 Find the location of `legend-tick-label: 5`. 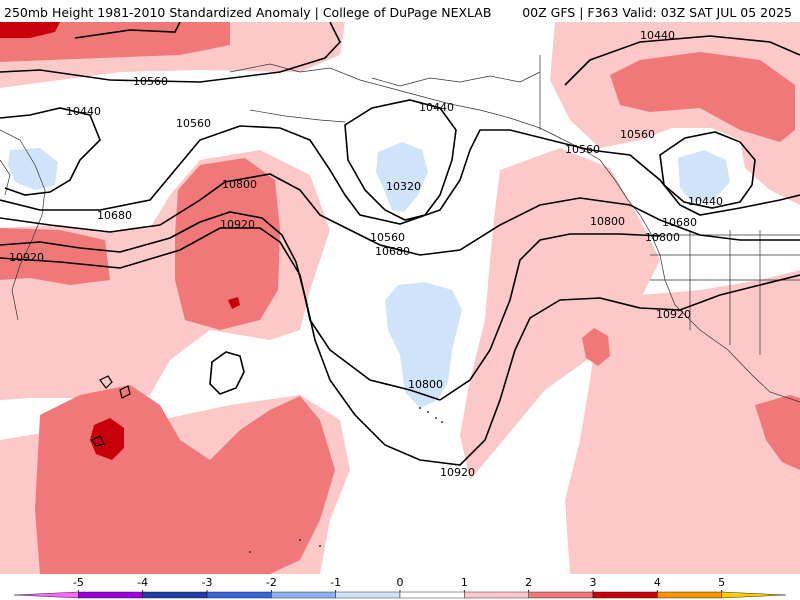

legend-tick-label: 5 is located at coordinates (721, 582).